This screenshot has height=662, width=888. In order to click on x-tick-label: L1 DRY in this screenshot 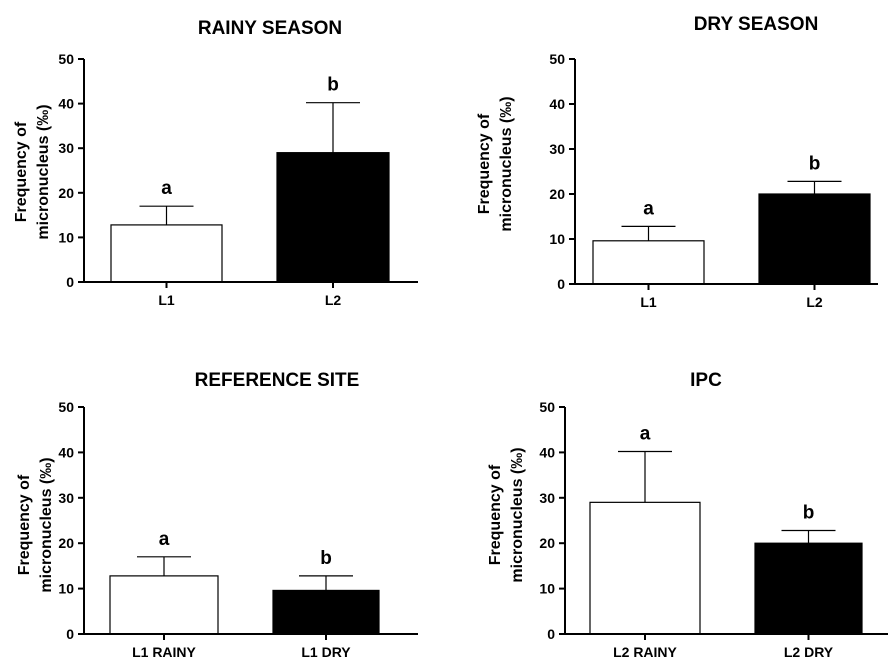, I will do `click(326, 652)`.